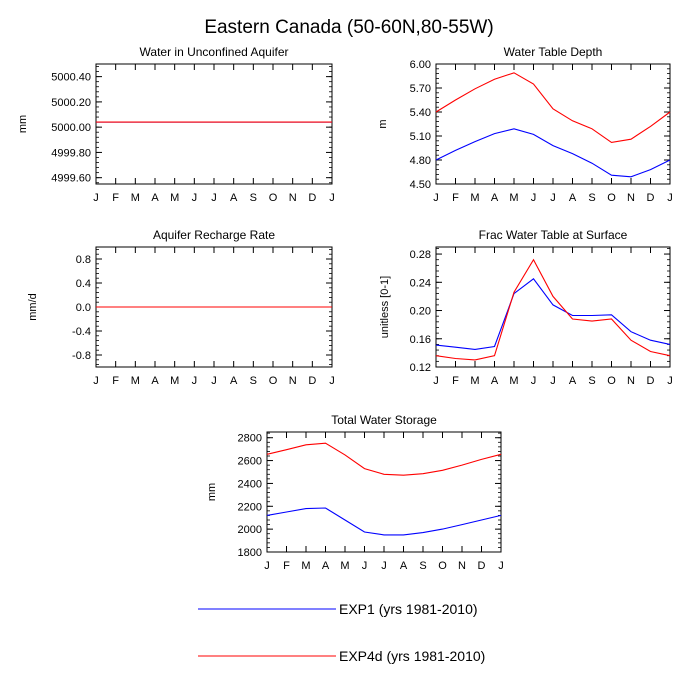 Image resolution: width=700 pixels, height=700 pixels. I want to click on panel-title: Water in Unconfined Aquifer, so click(214, 52).